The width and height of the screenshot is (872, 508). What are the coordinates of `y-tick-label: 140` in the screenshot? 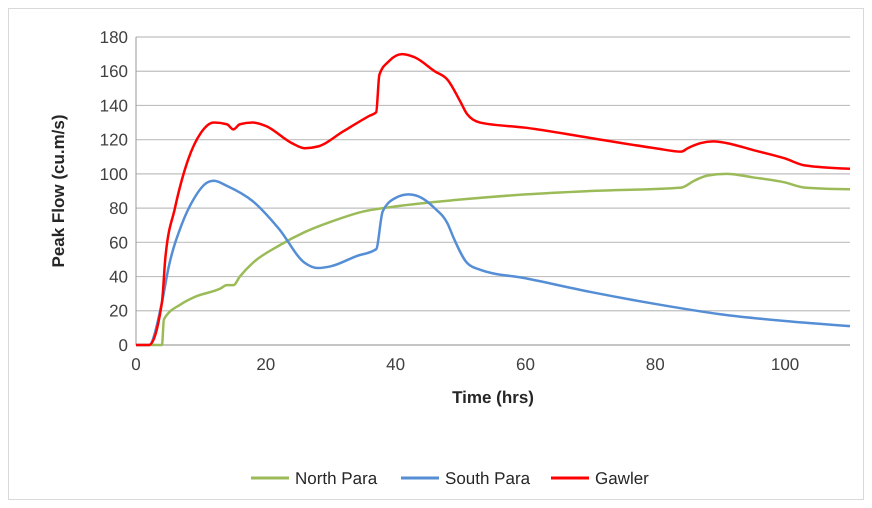 It's located at (114, 106).